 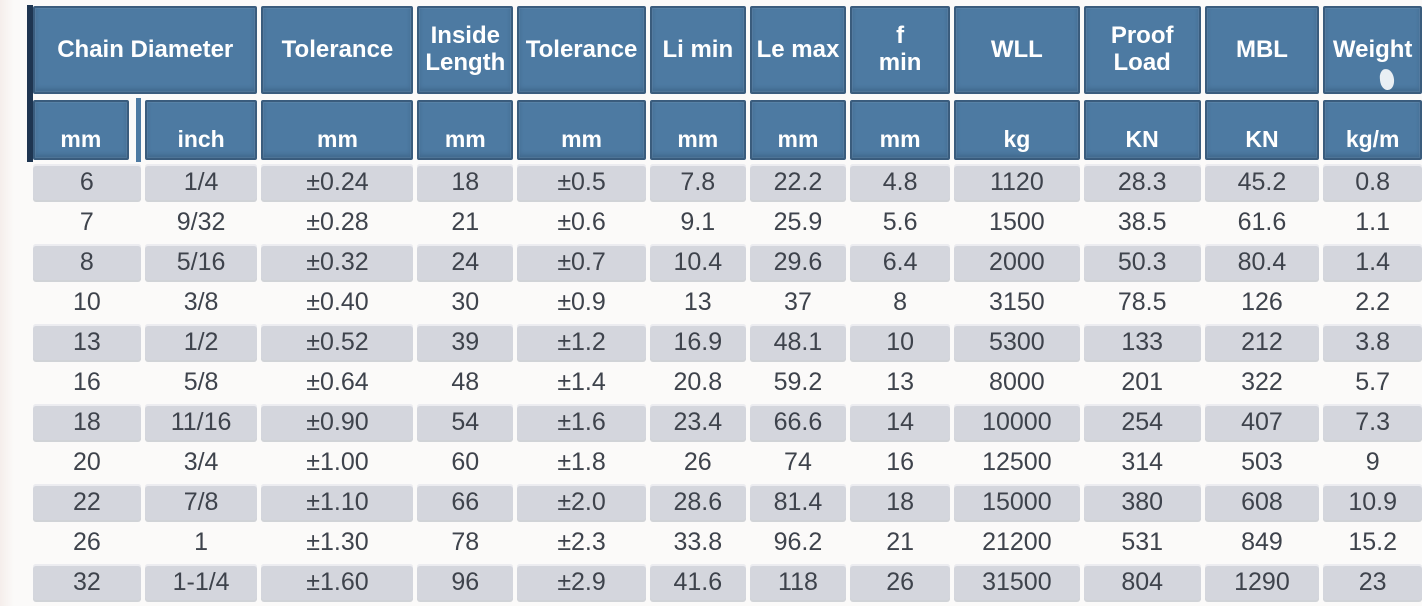 What do you see at coordinates (1016, 582) in the screenshot?
I see `table-cell: 31500` at bounding box center [1016, 582].